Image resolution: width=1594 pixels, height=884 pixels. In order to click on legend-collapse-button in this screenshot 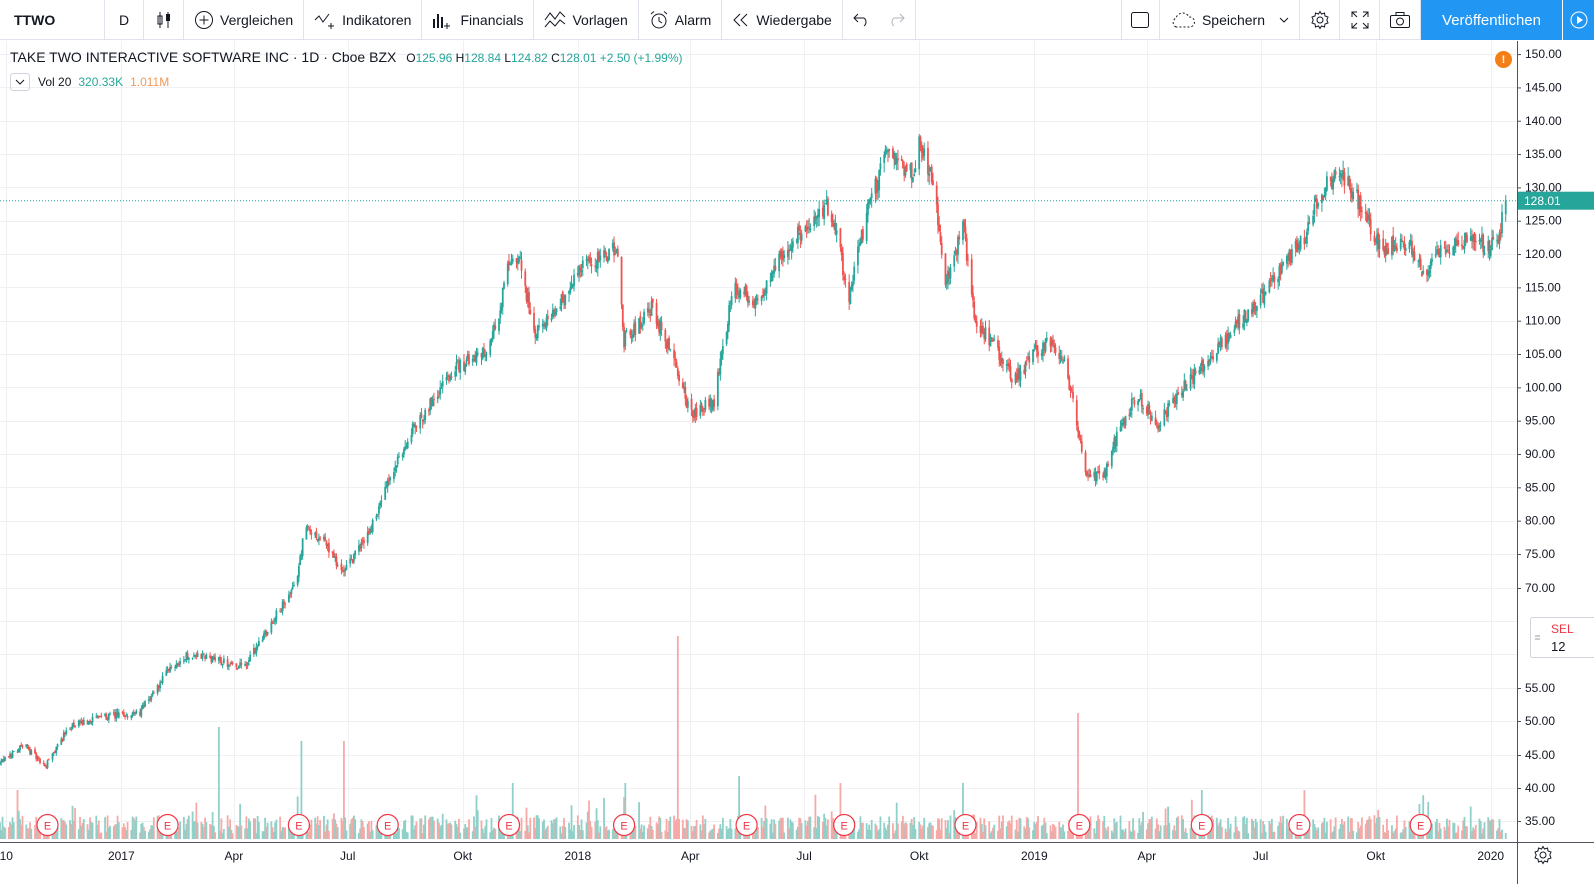, I will do `click(20, 82)`.